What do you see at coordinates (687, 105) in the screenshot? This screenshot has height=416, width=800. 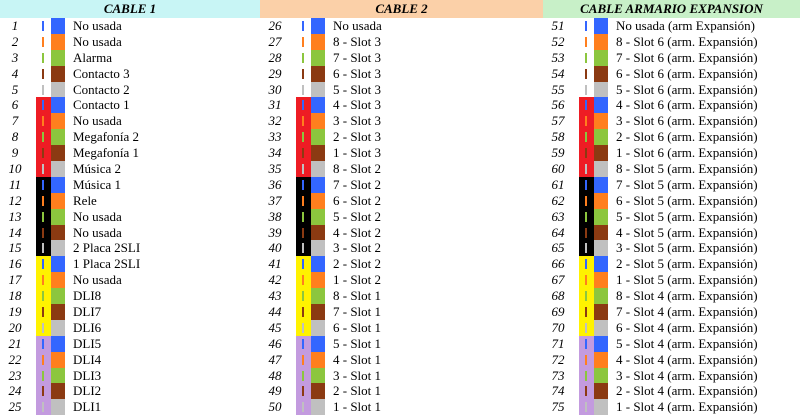 I see `pin-assignment-label: 4 - Slot 6 (arm. Expansión)` at bounding box center [687, 105].